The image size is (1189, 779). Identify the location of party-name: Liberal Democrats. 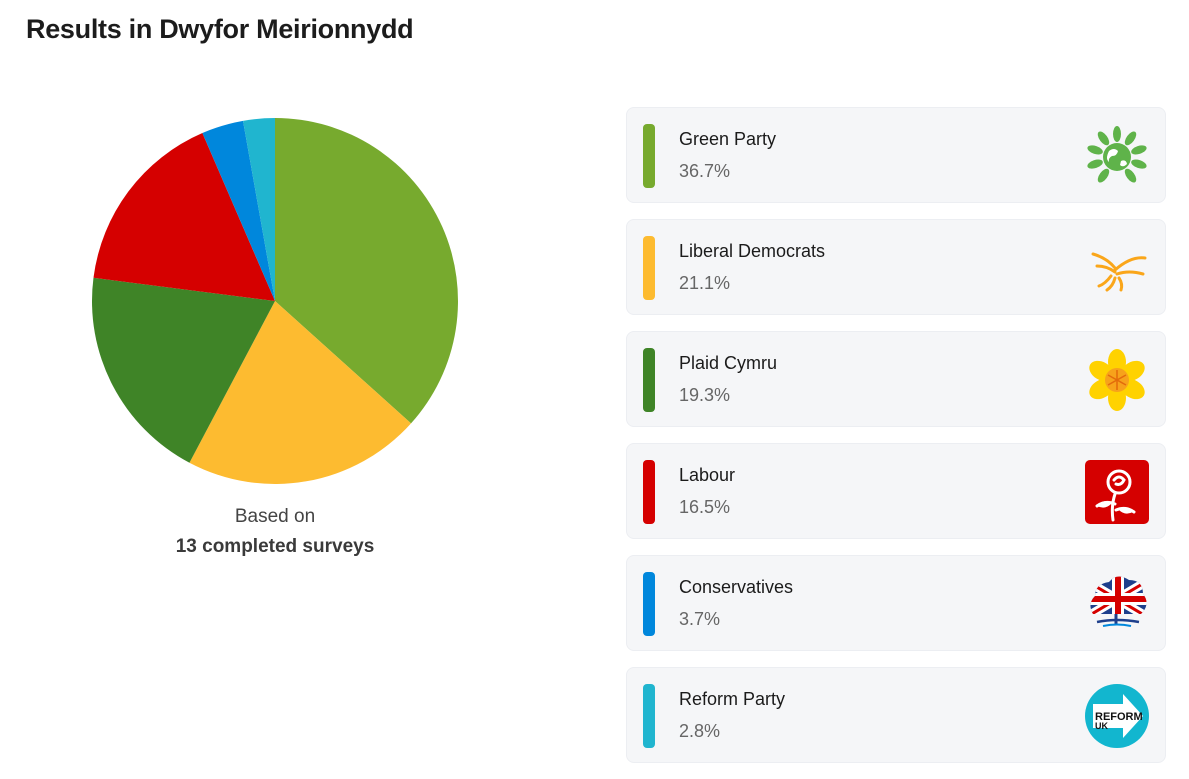
(752, 251).